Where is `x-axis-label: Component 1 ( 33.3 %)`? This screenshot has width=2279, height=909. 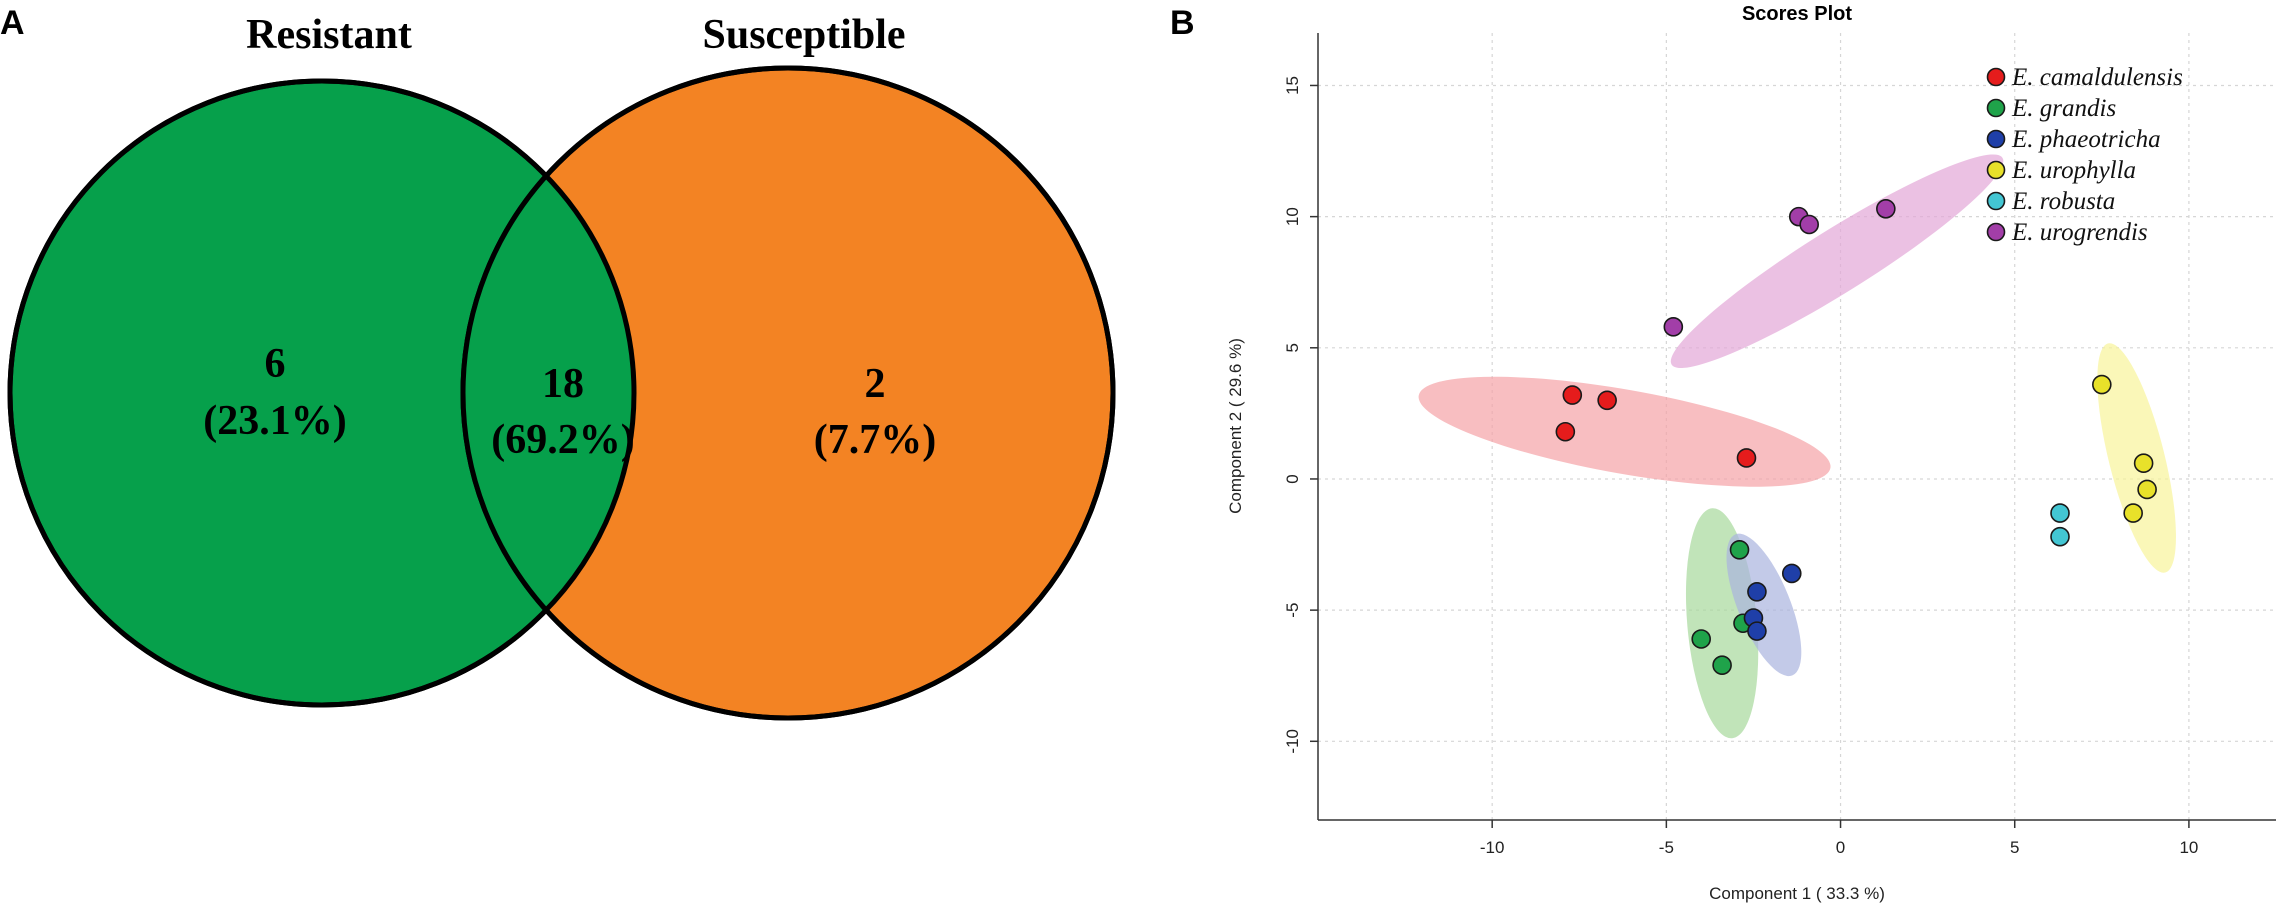
x-axis-label: Component 1 ( 33.3 %) is located at coordinates (1797, 893).